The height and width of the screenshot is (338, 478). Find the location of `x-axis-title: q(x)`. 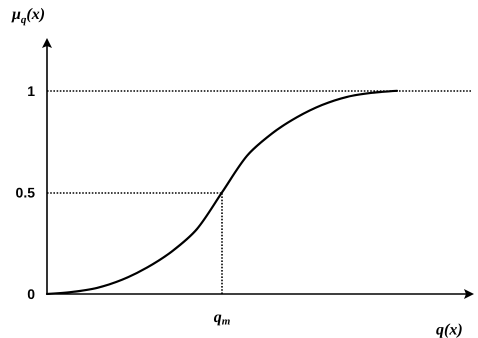

x-axis-title: q(x) is located at coordinates (449, 330).